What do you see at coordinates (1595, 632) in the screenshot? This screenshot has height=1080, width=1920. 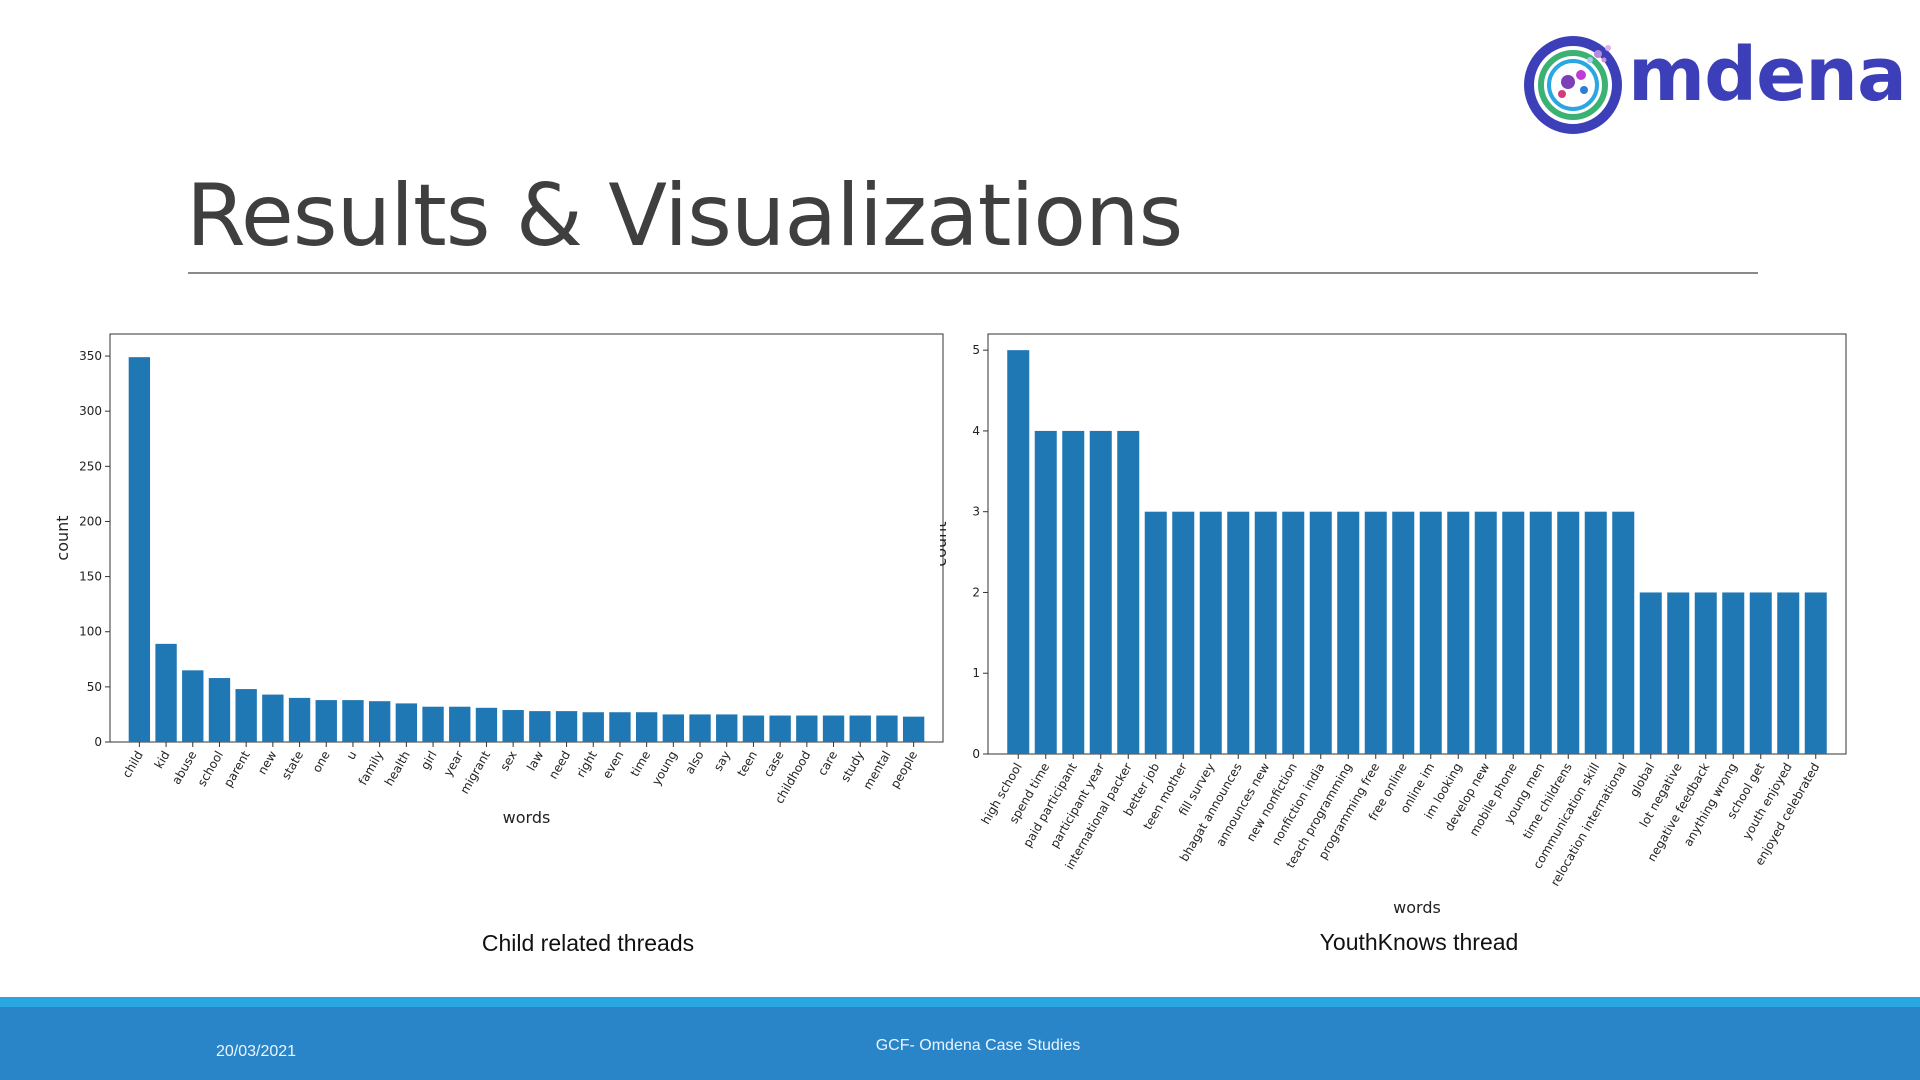 I see `bar-communication-skill` at bounding box center [1595, 632].